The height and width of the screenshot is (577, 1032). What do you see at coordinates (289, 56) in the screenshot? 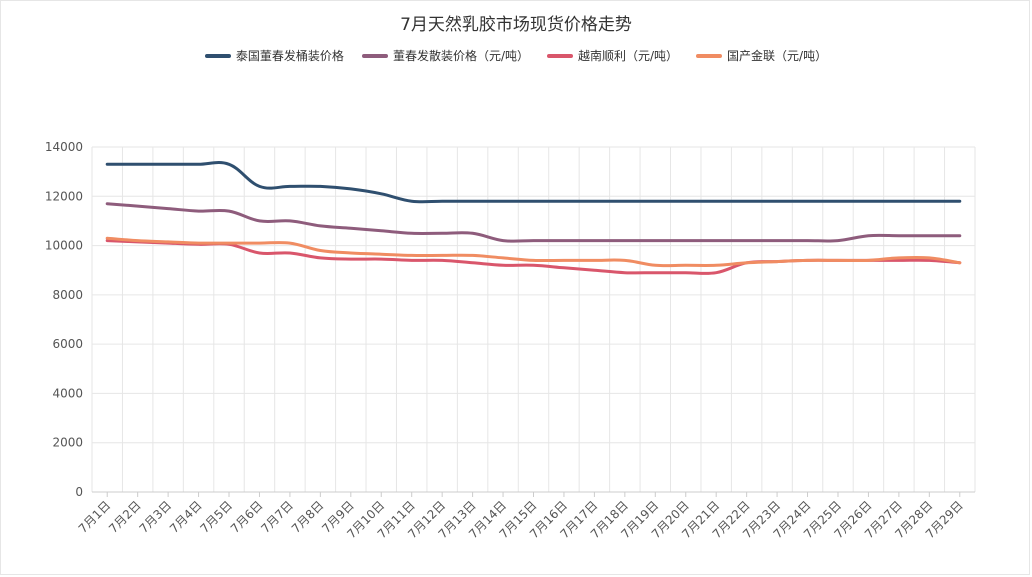
I see `legend-label: 泰国董春发桶装价格` at bounding box center [289, 56].